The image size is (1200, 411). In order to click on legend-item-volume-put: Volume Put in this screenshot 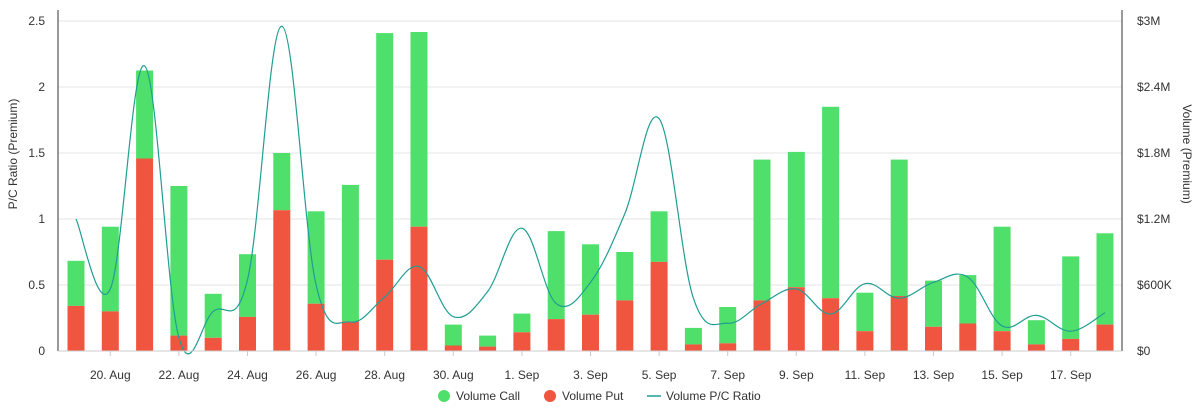, I will do `click(584, 396)`.